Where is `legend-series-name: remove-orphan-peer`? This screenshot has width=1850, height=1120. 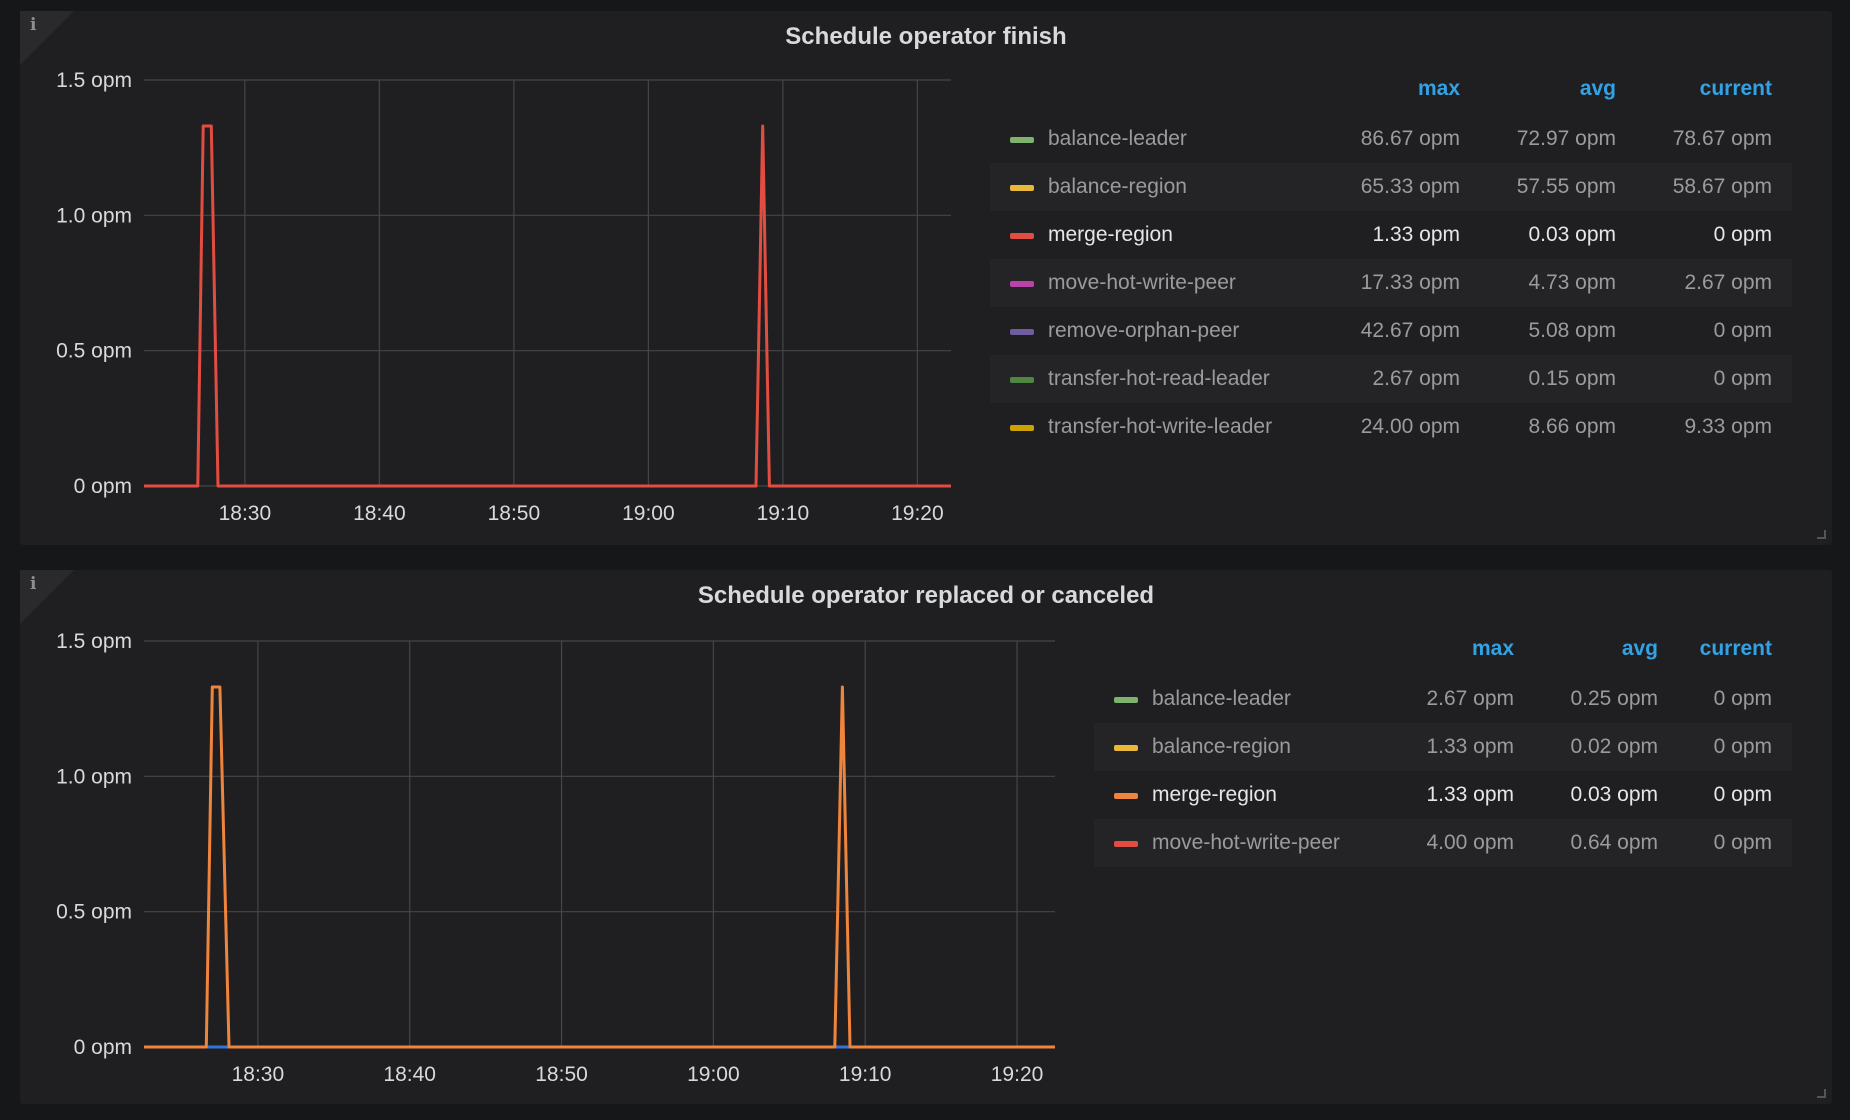
legend-series-name: remove-orphan-peer is located at coordinates (1144, 330).